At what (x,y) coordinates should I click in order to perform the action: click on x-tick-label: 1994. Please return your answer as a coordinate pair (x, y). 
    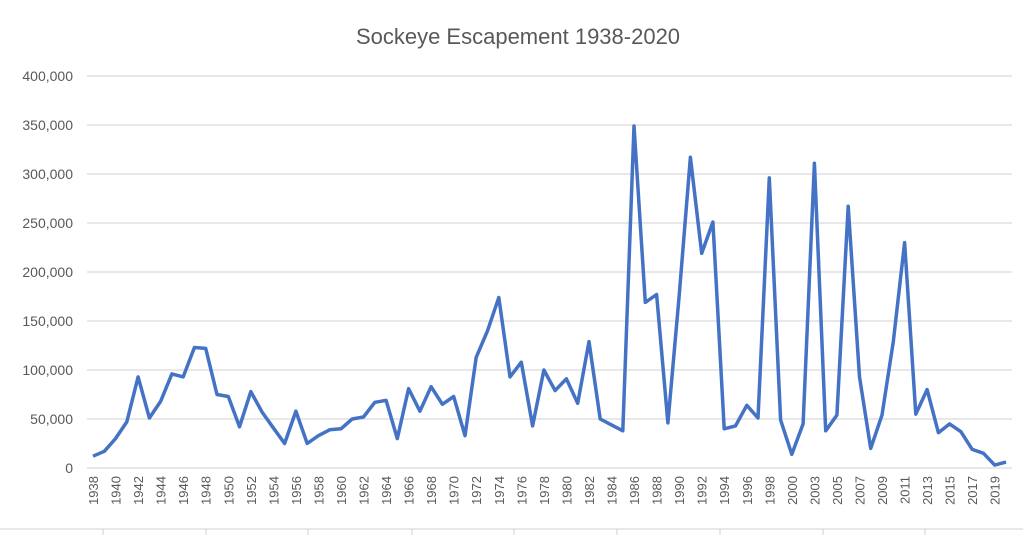
    Looking at the image, I should click on (724, 490).